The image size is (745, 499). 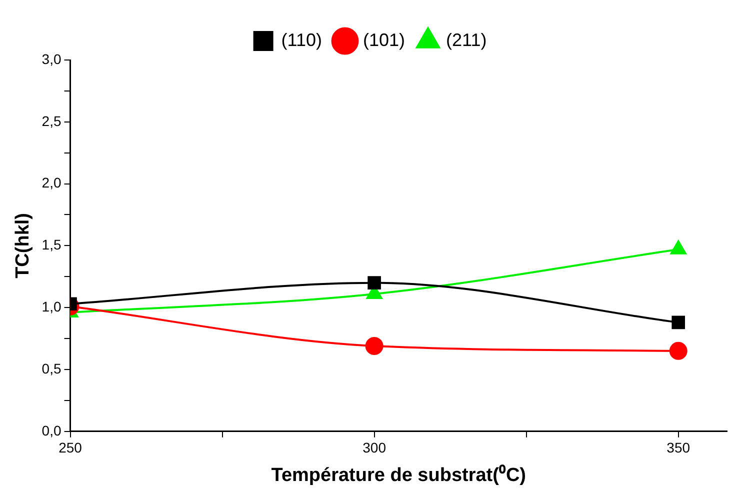 I want to click on x-tick-label: 250, so click(x=70, y=448).